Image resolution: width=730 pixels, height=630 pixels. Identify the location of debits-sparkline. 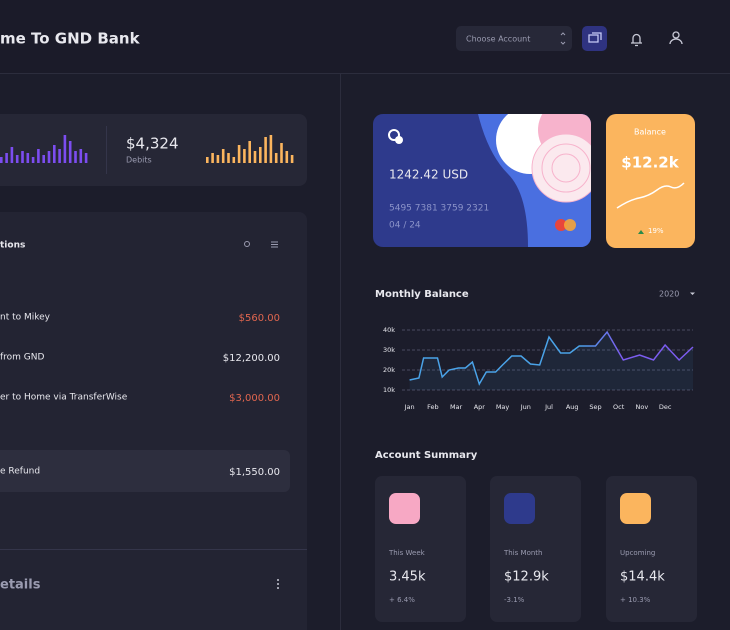
(250, 149).